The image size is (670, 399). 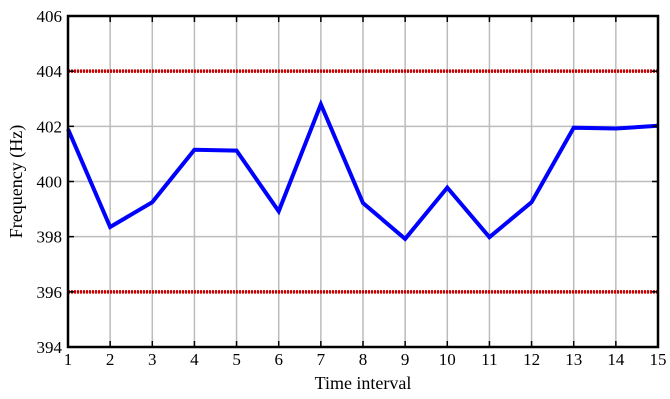 I want to click on x-tick-label: 7, so click(x=321, y=359).